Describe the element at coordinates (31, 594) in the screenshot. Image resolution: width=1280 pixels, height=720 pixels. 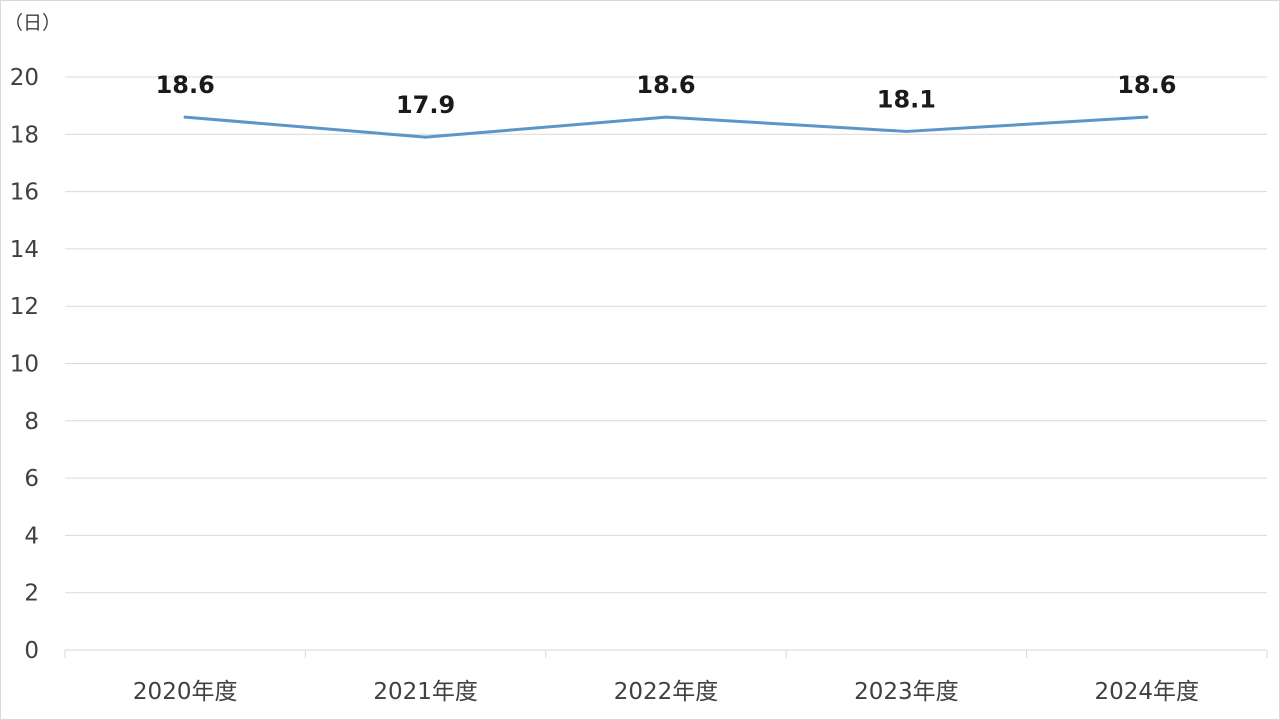
I see `y-tick-label: 2` at that location.